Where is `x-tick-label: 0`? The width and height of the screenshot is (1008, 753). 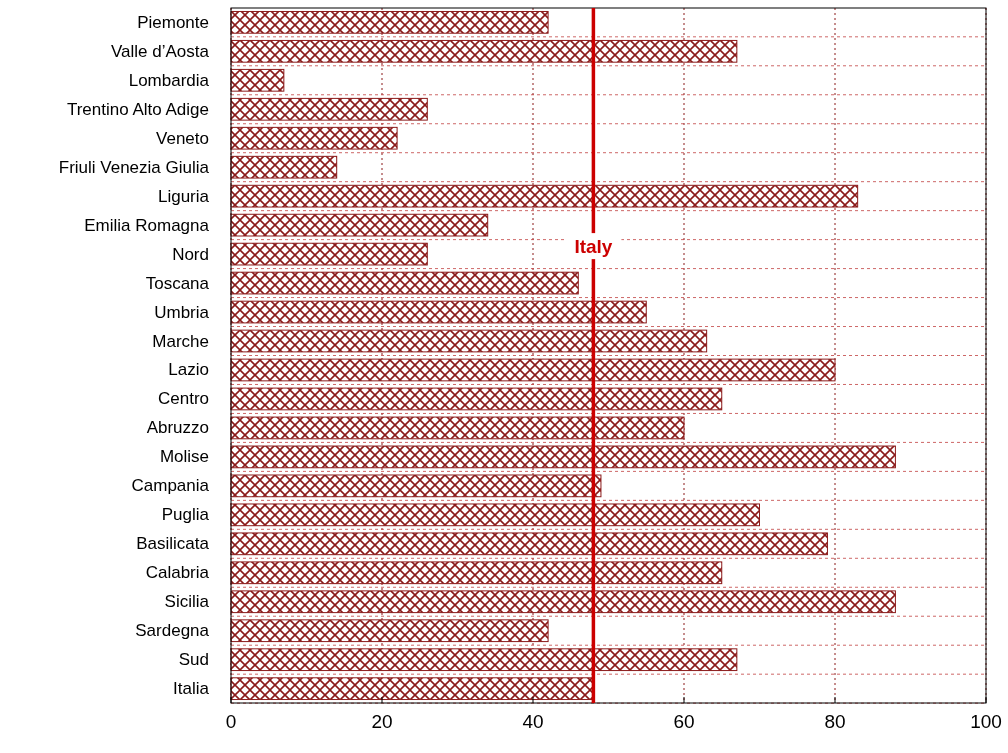 x-tick-label: 0 is located at coordinates (231, 721).